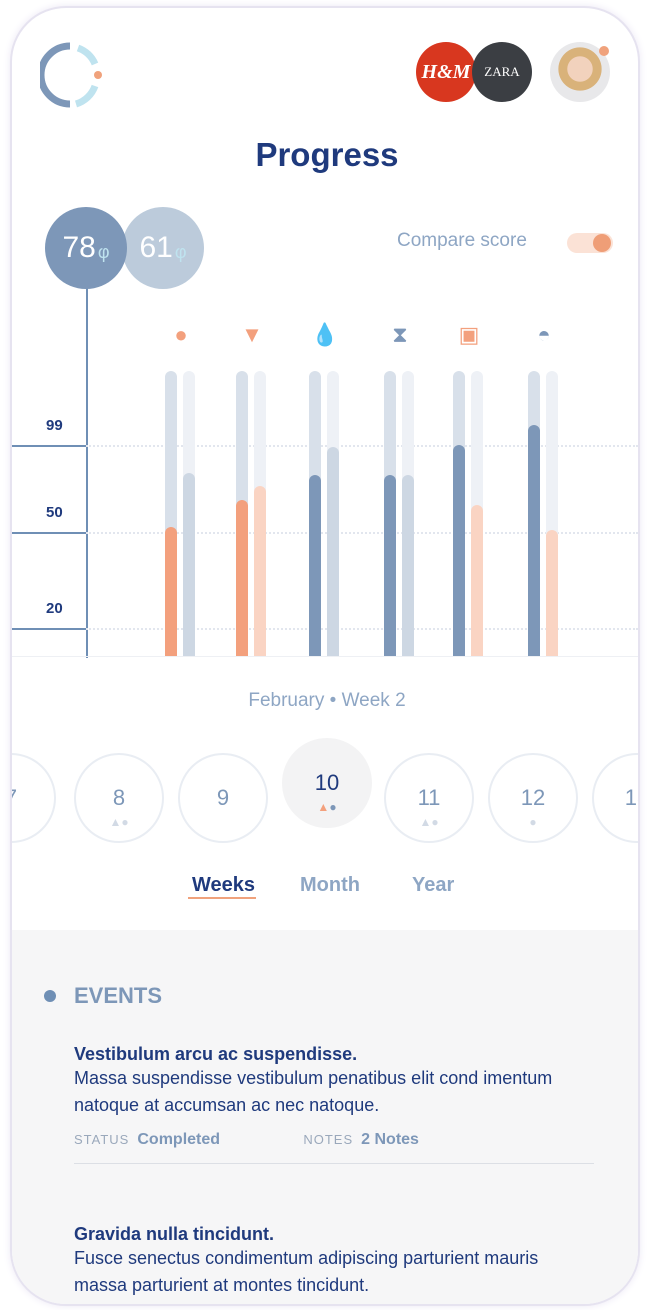 This screenshot has height=1310, width=650. I want to click on bar-compare-dome, so click(552, 593).